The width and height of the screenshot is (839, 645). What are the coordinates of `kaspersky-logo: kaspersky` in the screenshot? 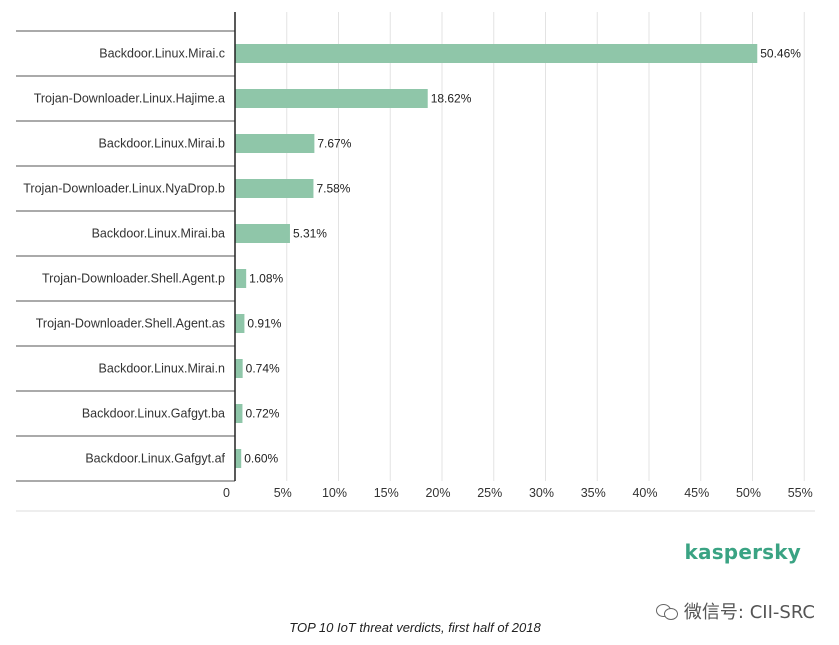 It's located at (742, 552).